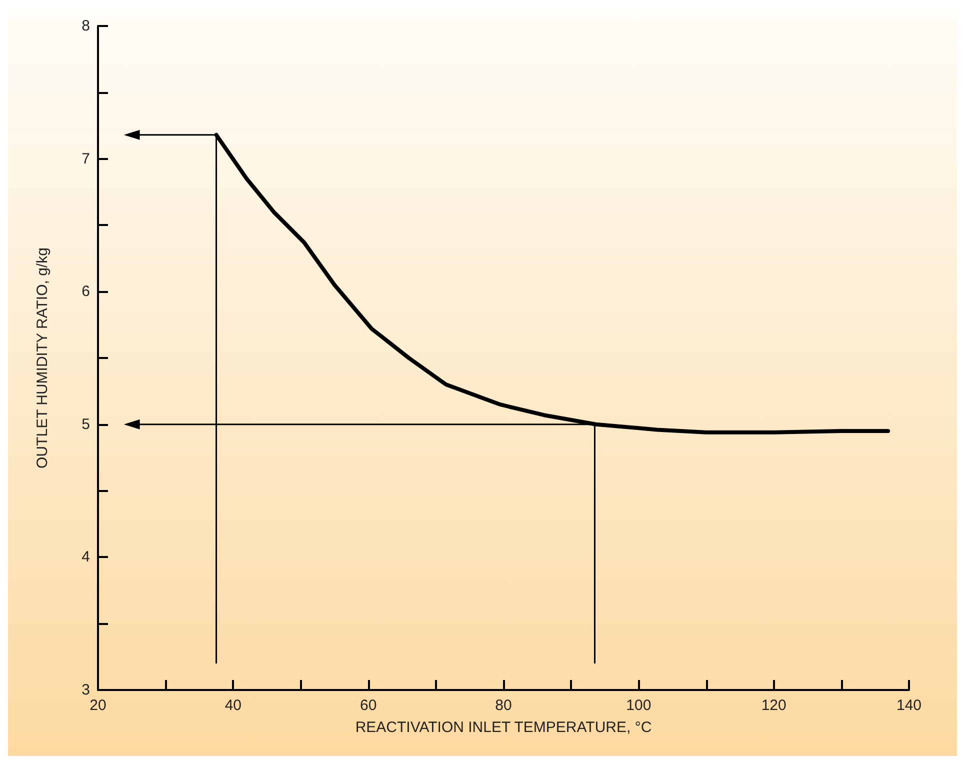 This screenshot has width=965, height=764. I want to click on y-tick-label: 5, so click(86, 424).